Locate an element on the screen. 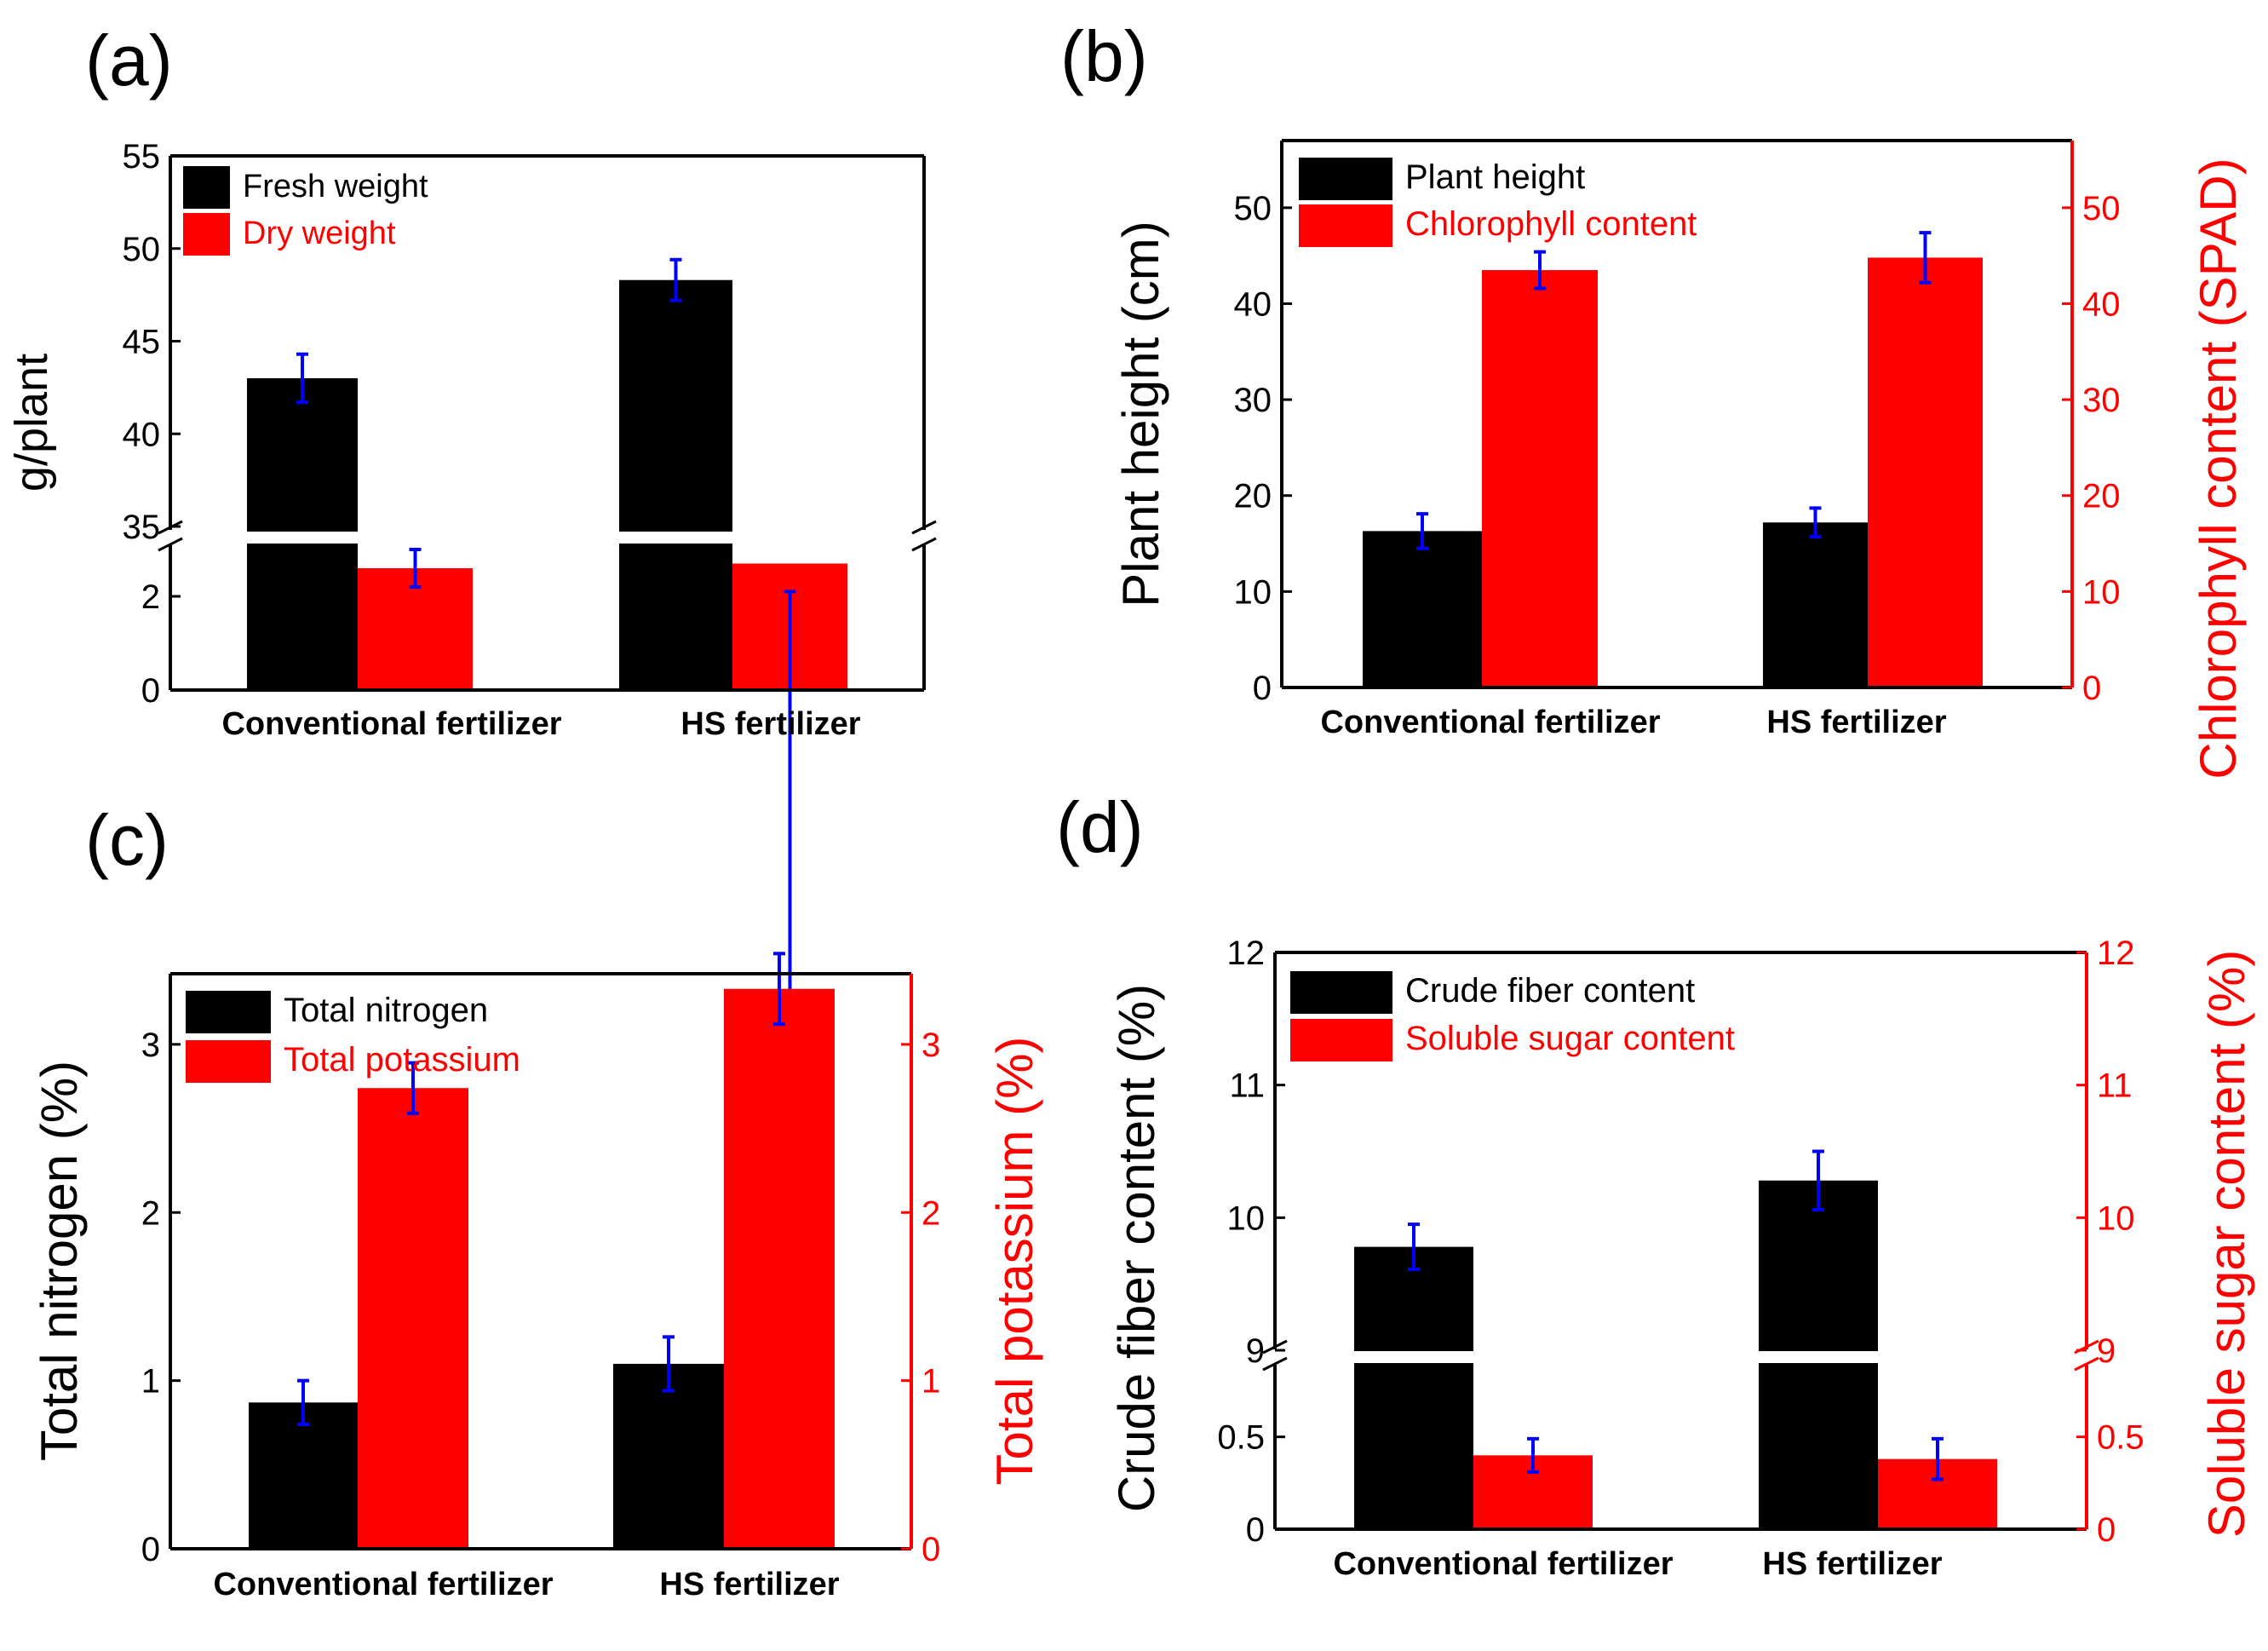 The width and height of the screenshot is (2268, 1651). y2-tick-label: 11 is located at coordinates (2115, 1086).